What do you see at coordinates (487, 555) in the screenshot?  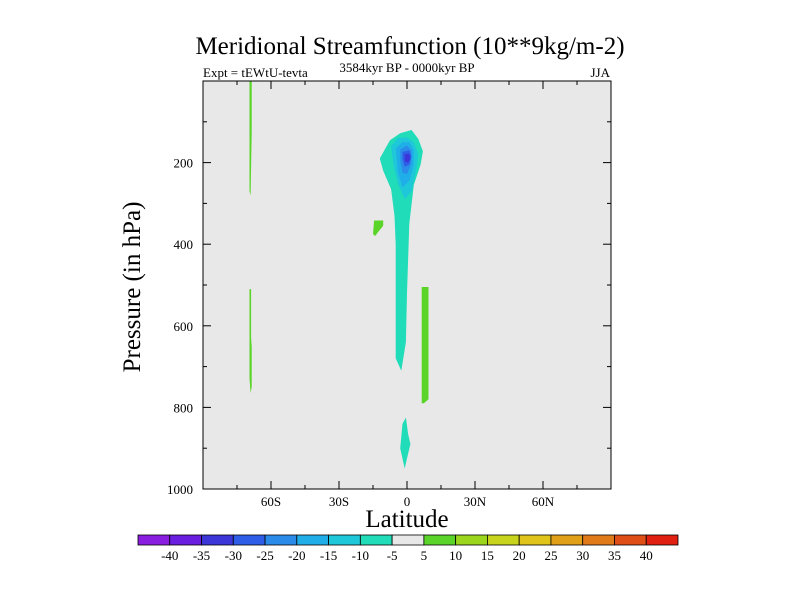 I see `colorbar-label: 15` at bounding box center [487, 555].